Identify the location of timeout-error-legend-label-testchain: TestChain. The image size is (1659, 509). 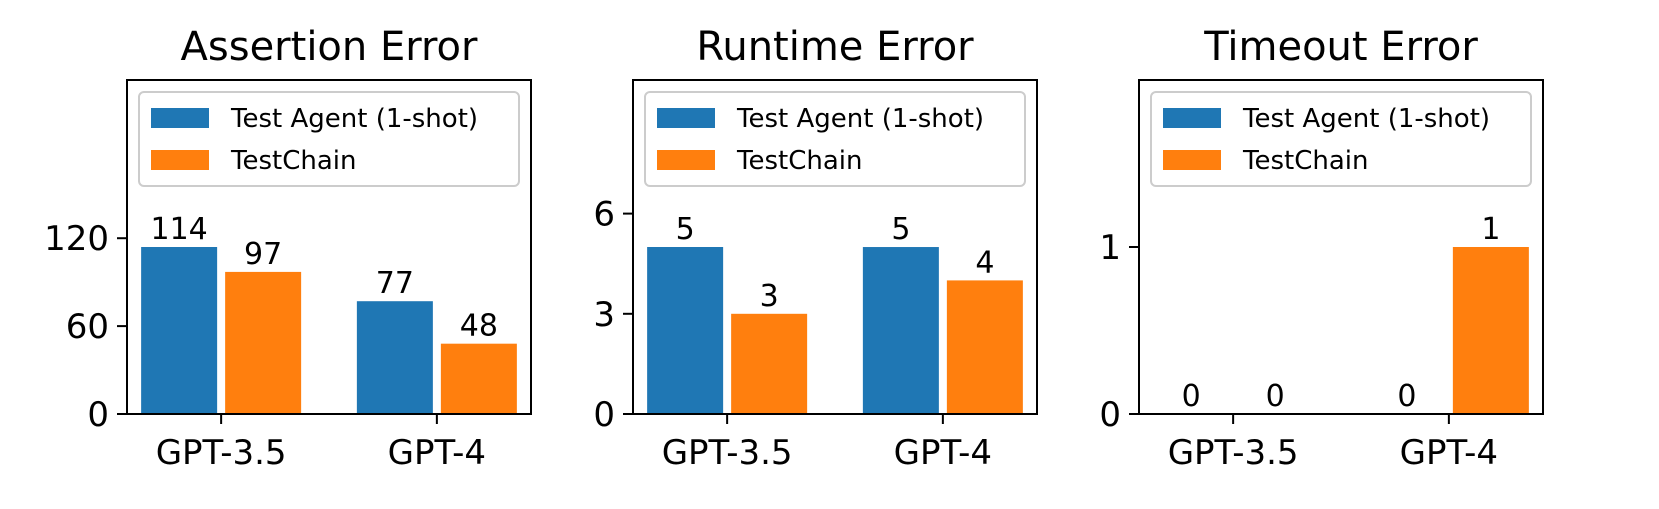
(1305, 161).